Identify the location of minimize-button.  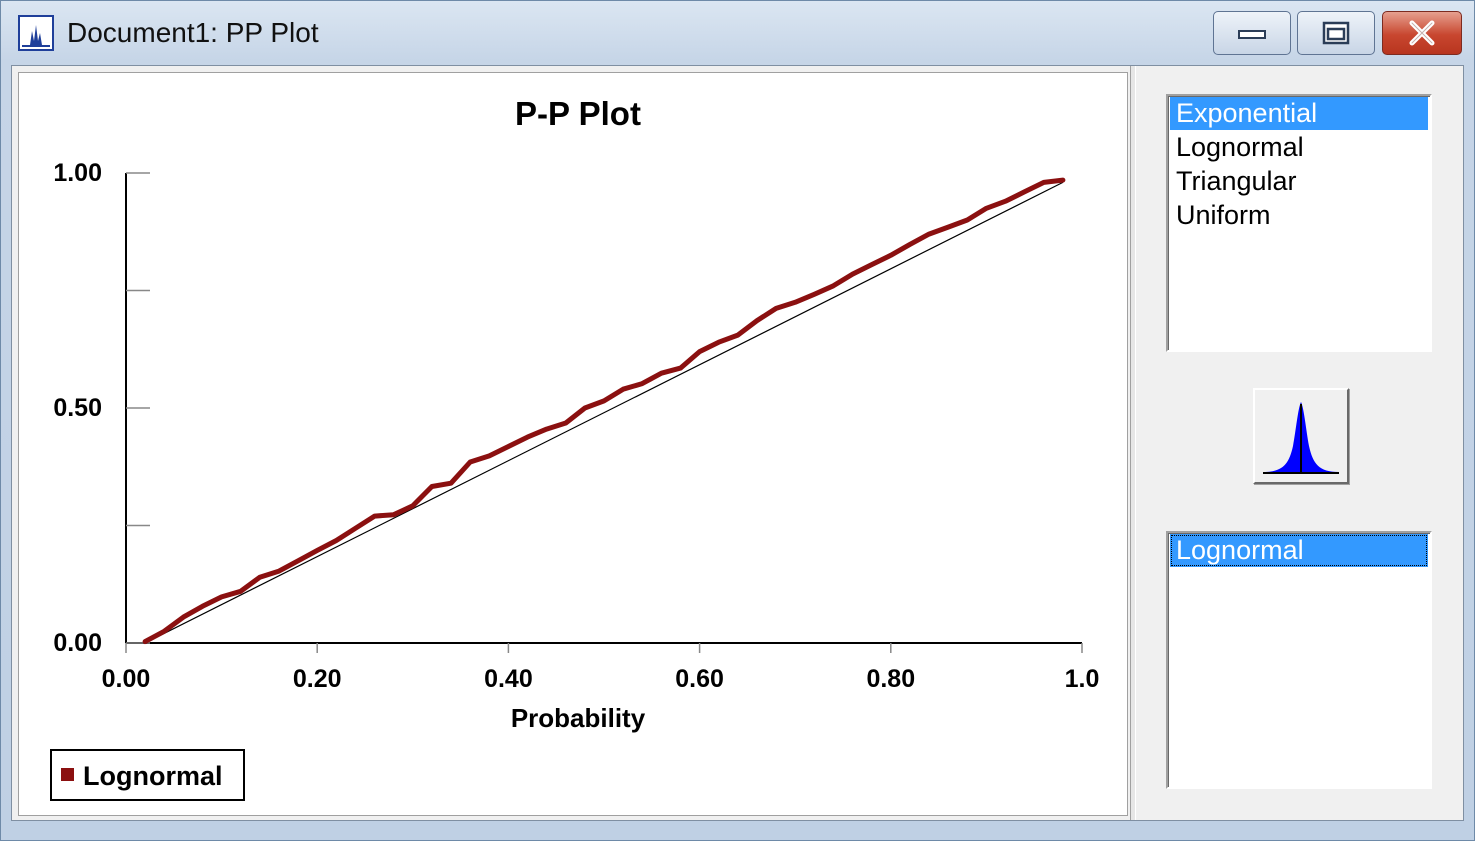
(1252, 33).